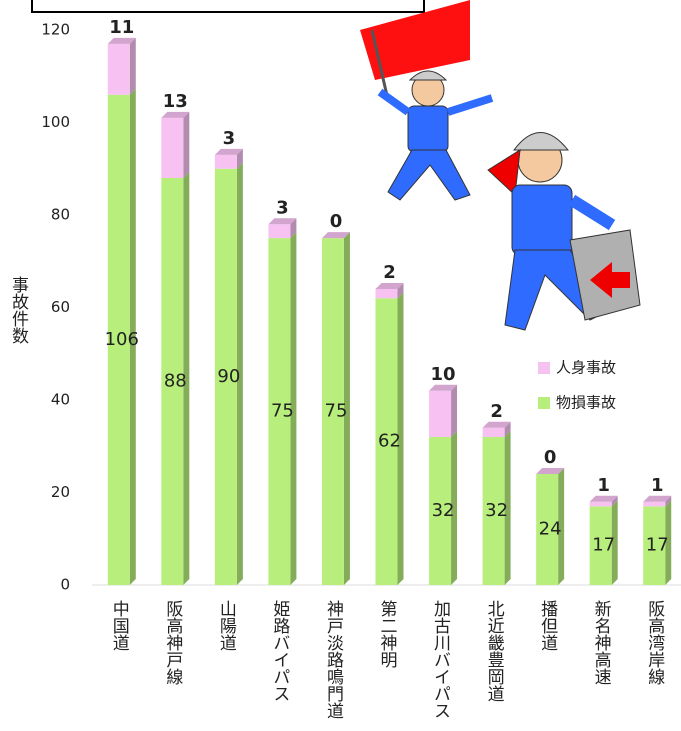 This screenshot has height=731, width=681. What do you see at coordinates (119, 625) in the screenshot?
I see `x-tick-label: 中国道` at bounding box center [119, 625].